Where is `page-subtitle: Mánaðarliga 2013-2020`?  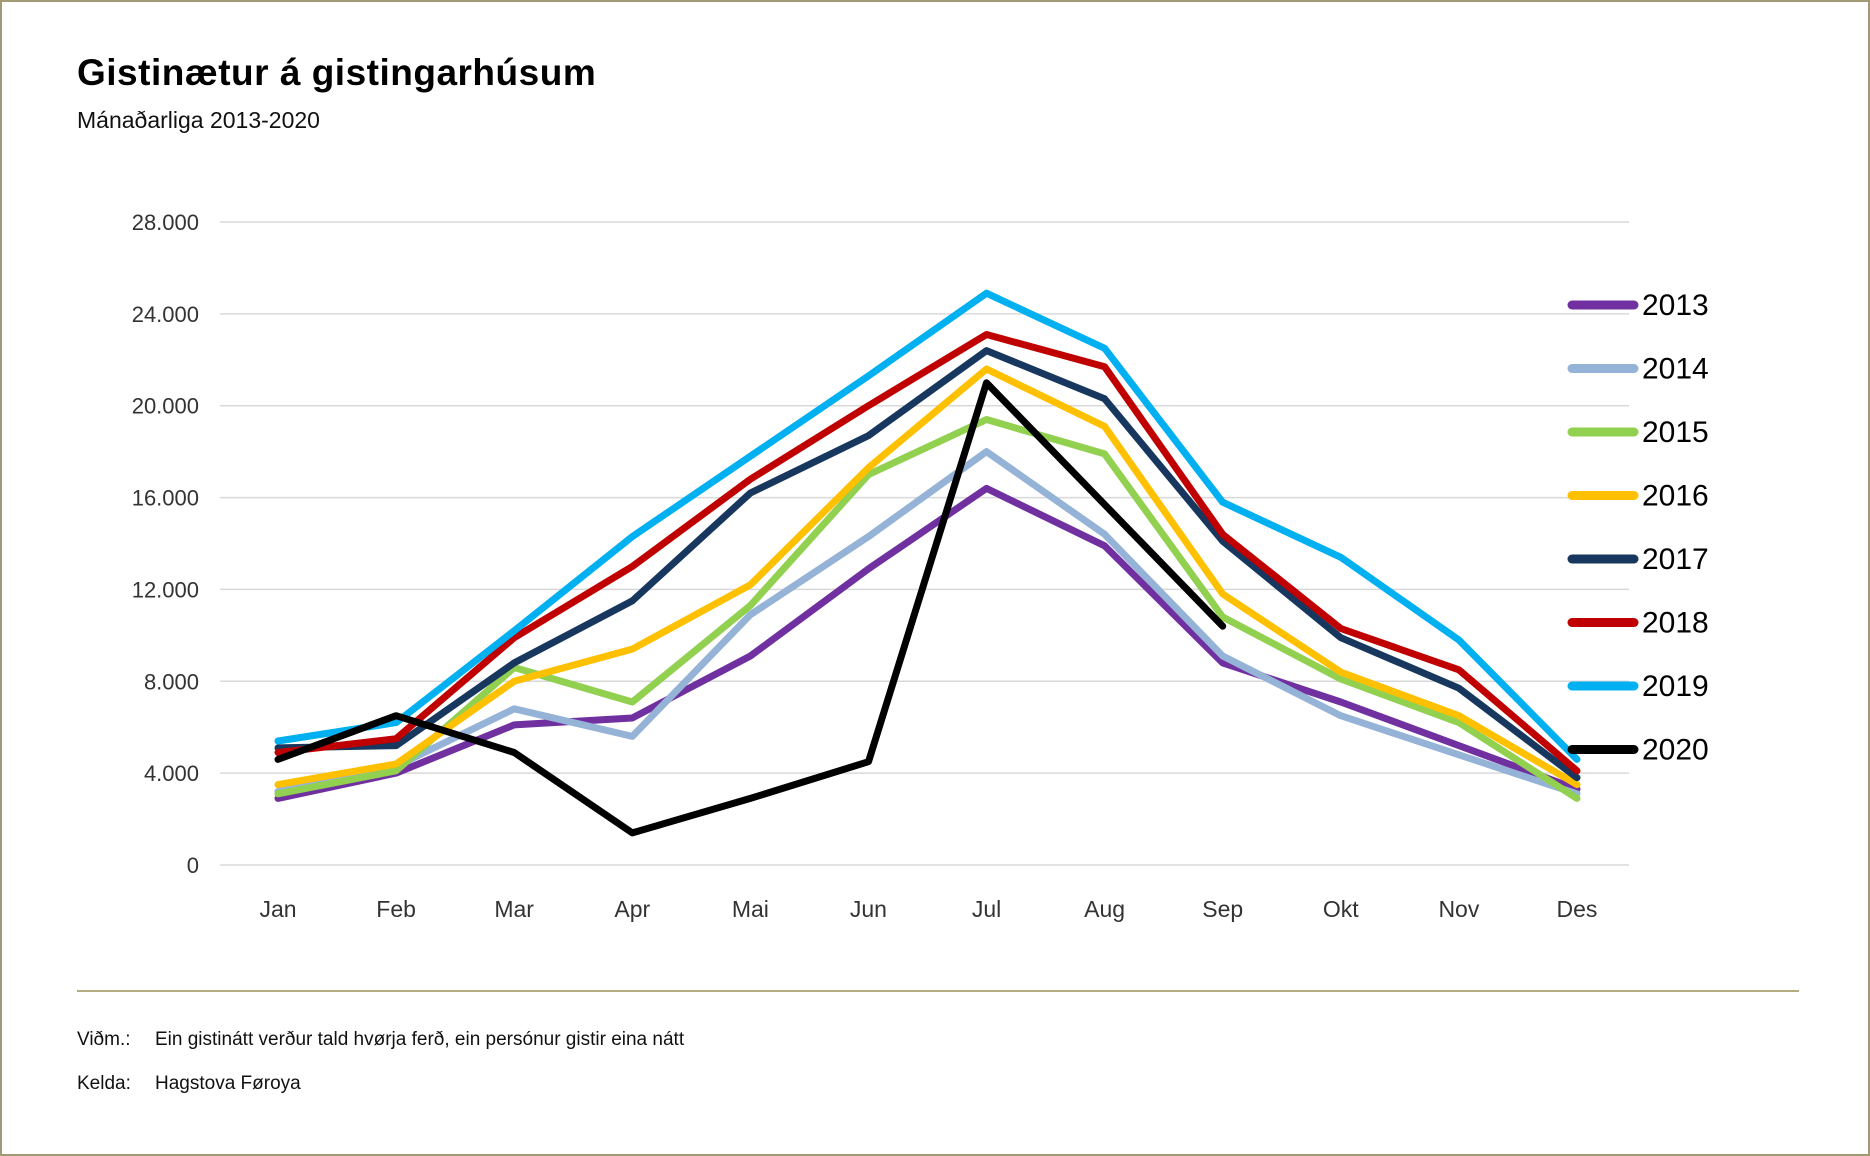 page-subtitle: Mánaðarliga 2013-2020 is located at coordinates (198, 120).